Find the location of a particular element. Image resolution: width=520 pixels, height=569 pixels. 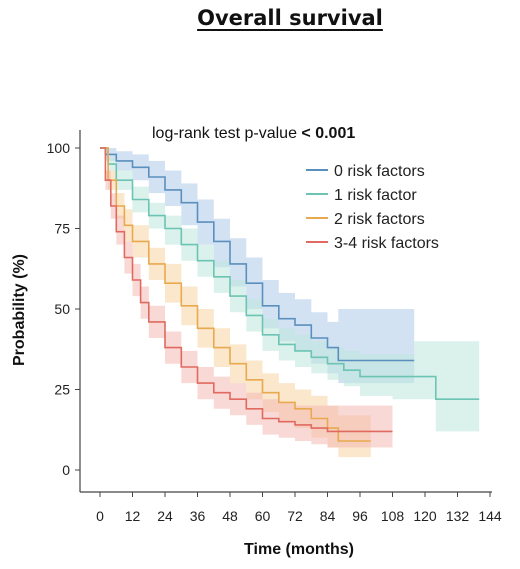

x-tick-label: 48 is located at coordinates (230, 516).